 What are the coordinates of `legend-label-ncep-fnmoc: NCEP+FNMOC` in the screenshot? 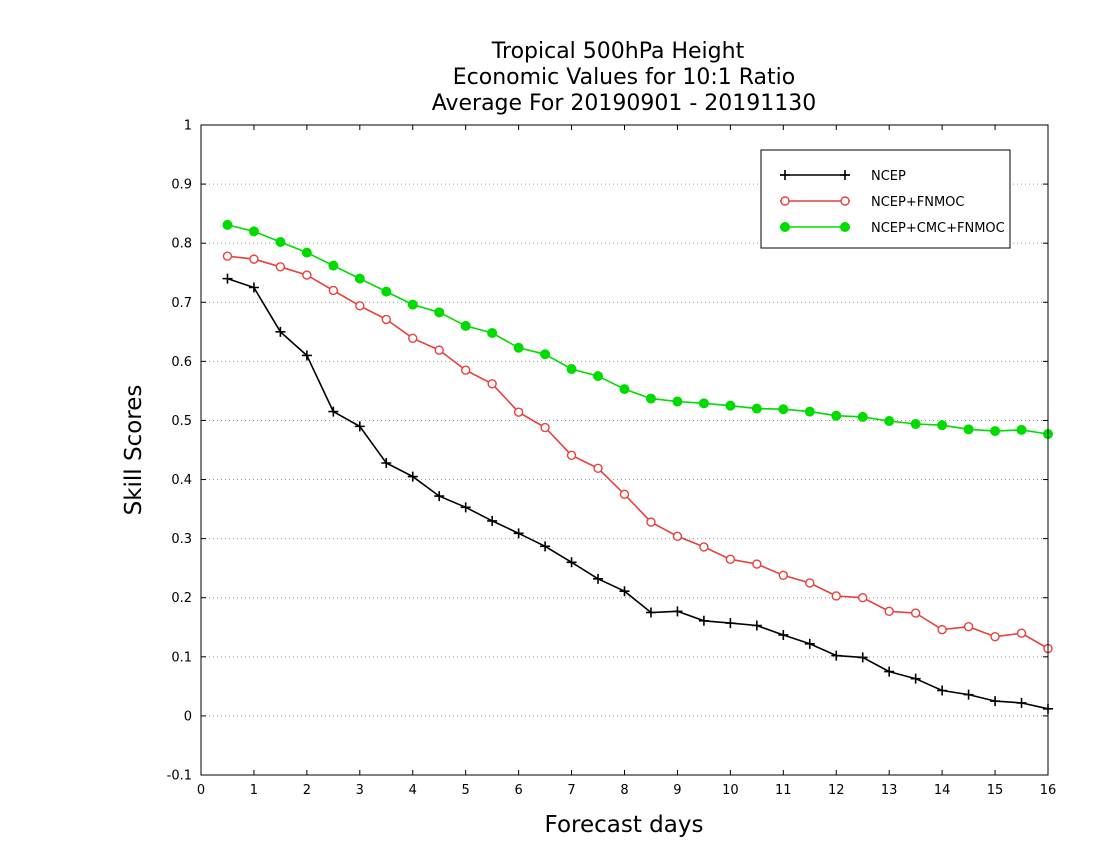 It's located at (917, 202).